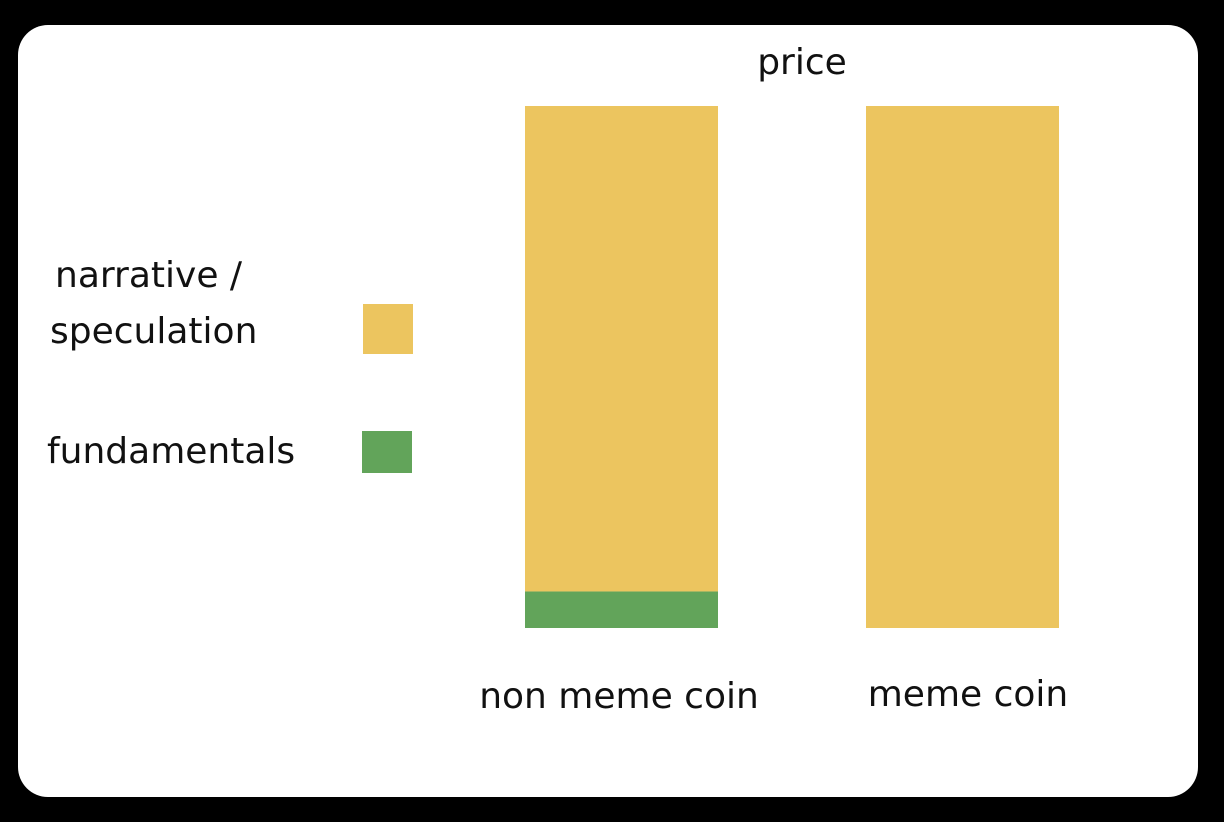 This screenshot has height=822, width=1224. Describe the element at coordinates (153, 331) in the screenshot. I see `legend-label-narrative-line2: speculation` at that location.